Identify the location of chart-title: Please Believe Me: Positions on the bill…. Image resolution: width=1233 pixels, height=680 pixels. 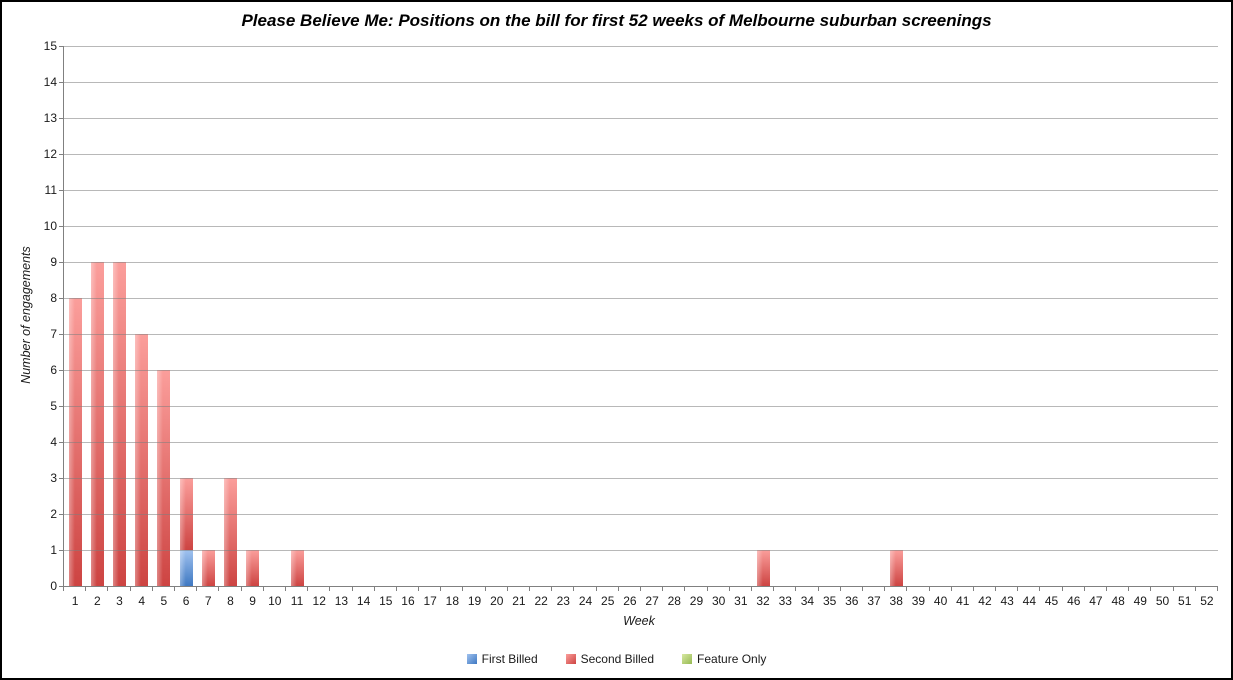
(616, 20).